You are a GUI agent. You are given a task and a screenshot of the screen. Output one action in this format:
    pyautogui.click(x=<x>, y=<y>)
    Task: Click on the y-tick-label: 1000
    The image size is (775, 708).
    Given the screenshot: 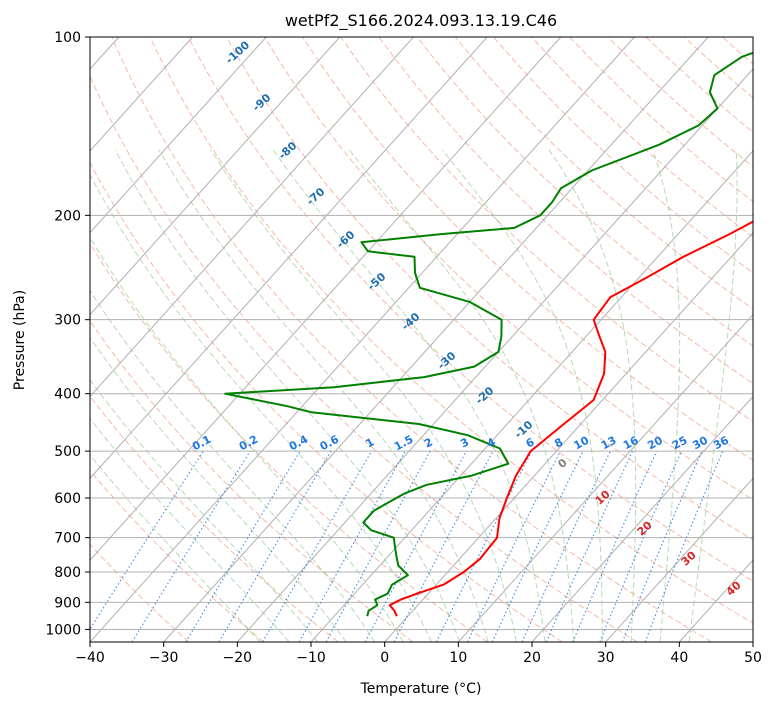 What is the action you would take?
    pyautogui.click(x=63, y=630)
    